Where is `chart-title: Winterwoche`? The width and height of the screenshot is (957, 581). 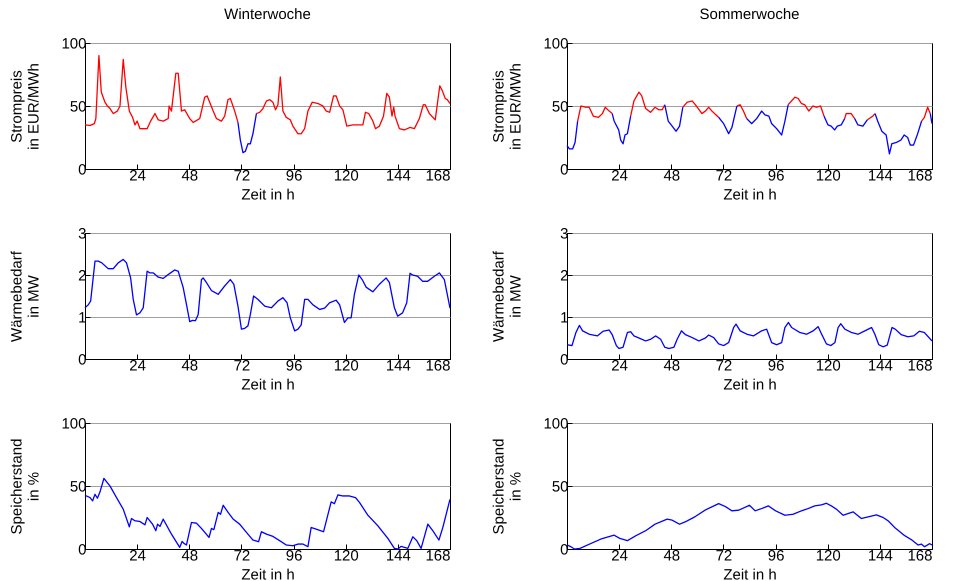 chart-title: Winterwoche is located at coordinates (267, 14).